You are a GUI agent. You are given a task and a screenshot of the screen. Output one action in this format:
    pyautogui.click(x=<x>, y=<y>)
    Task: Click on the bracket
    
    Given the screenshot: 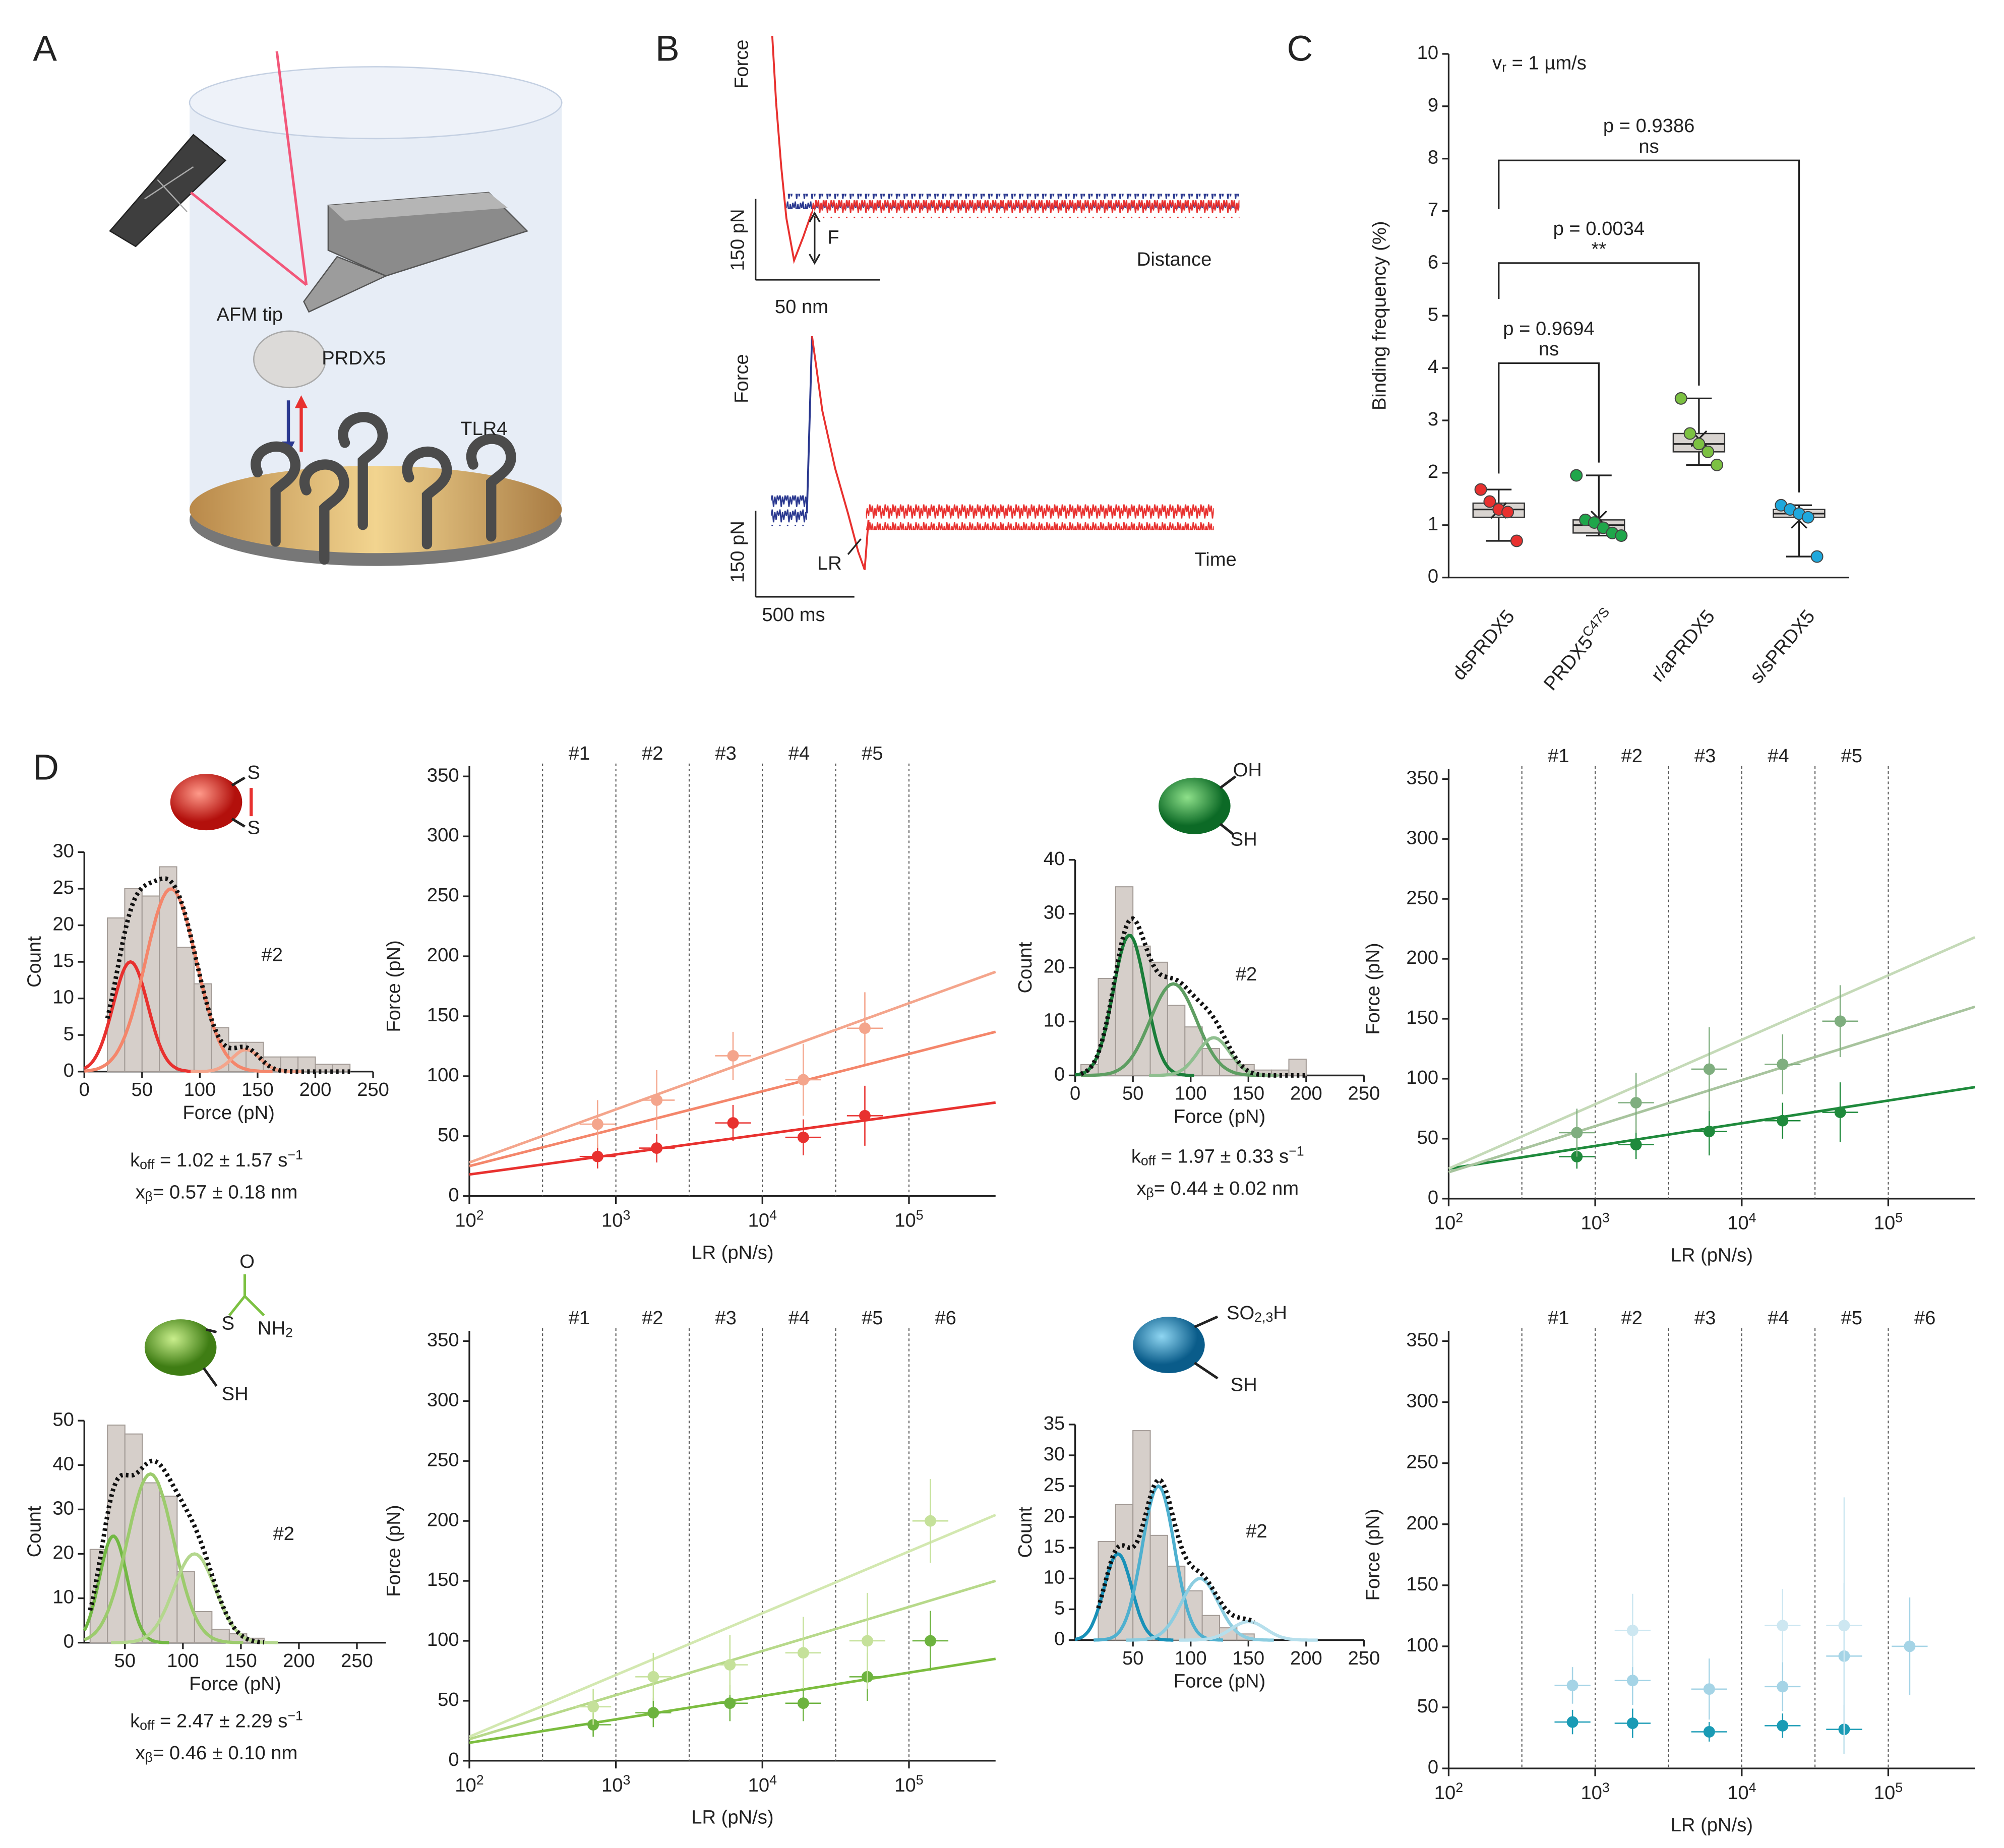 What is the action you would take?
    pyautogui.click(x=1599, y=324)
    